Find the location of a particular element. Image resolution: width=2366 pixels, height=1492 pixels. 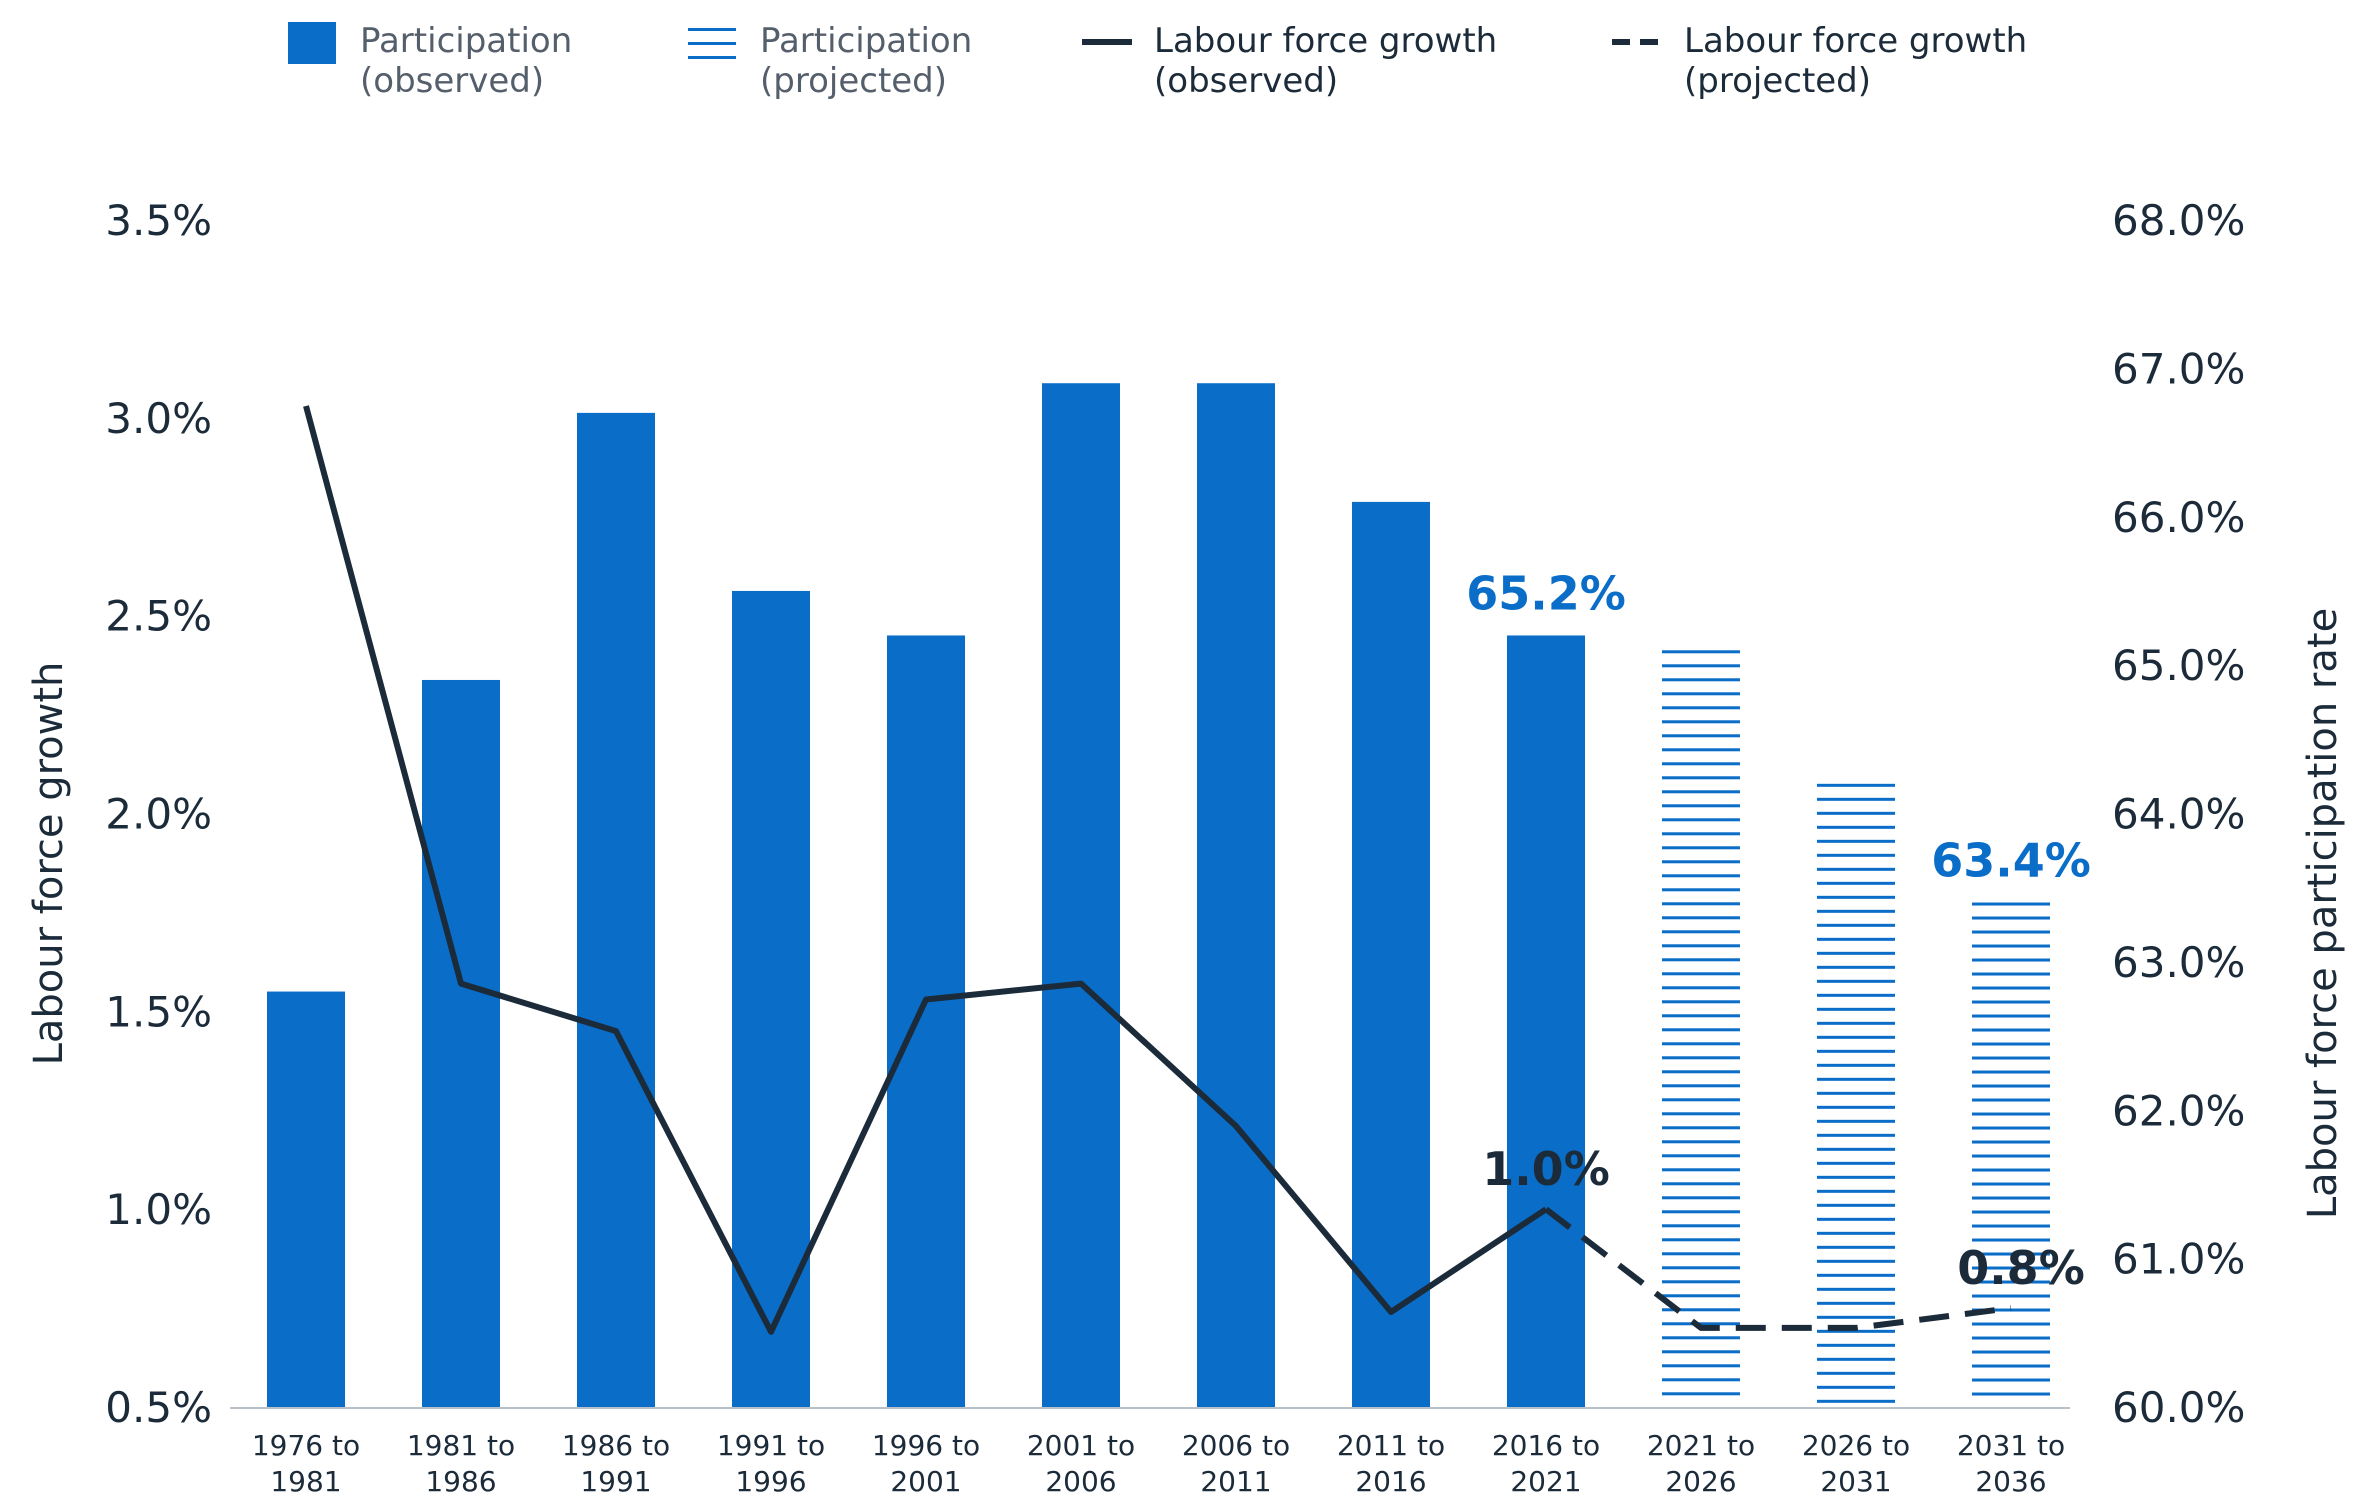

category-label: 1976 to 1981 is located at coordinates (306, 1460).